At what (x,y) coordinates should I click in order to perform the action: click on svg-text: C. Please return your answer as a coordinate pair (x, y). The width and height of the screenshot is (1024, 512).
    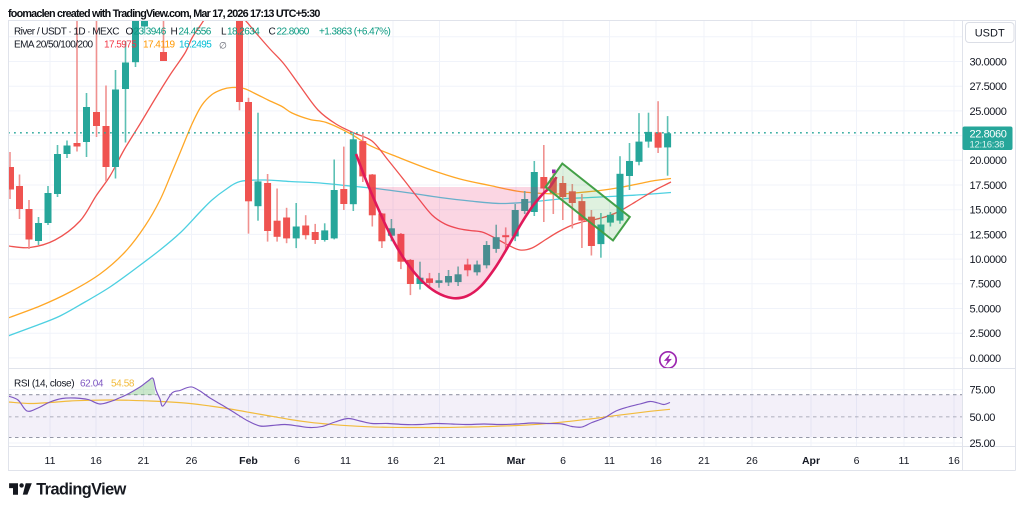
    Looking at the image, I should click on (272, 32).